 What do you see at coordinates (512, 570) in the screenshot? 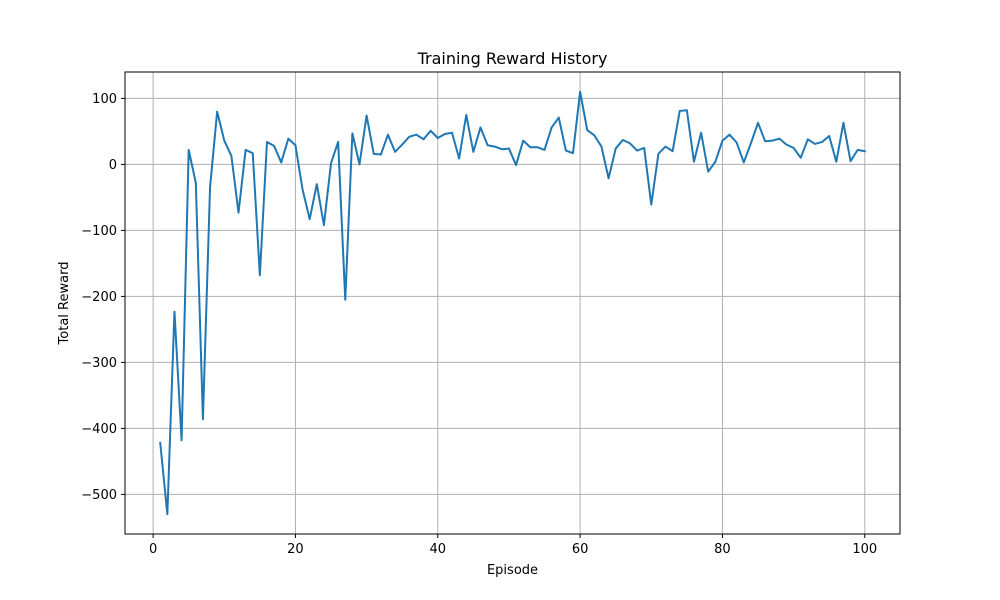
I see `x-axis-label: Episode` at bounding box center [512, 570].